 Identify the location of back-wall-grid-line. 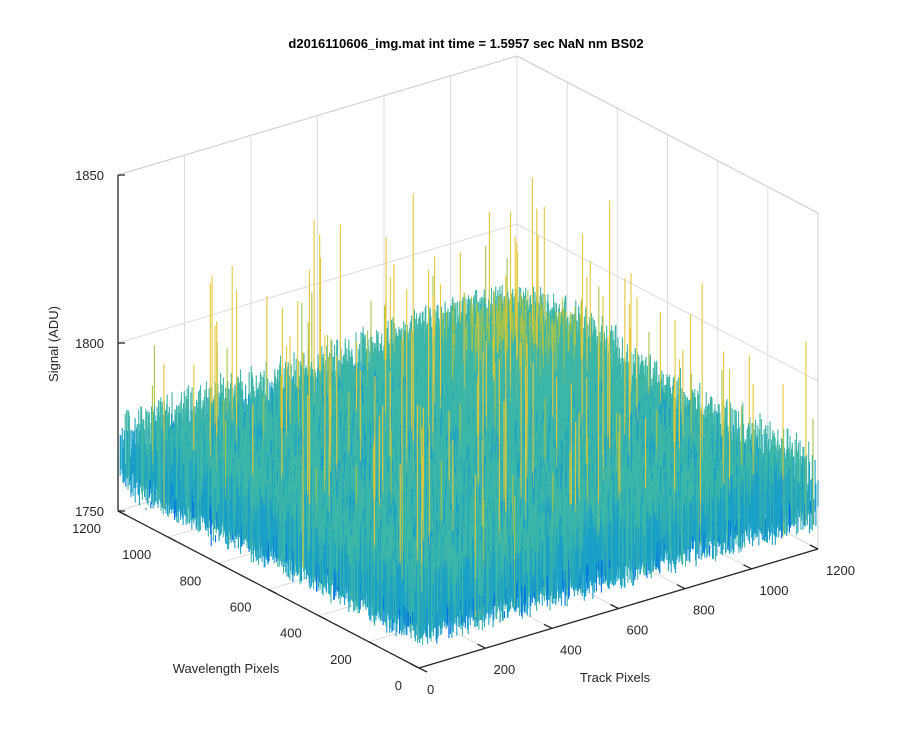
(317, 283).